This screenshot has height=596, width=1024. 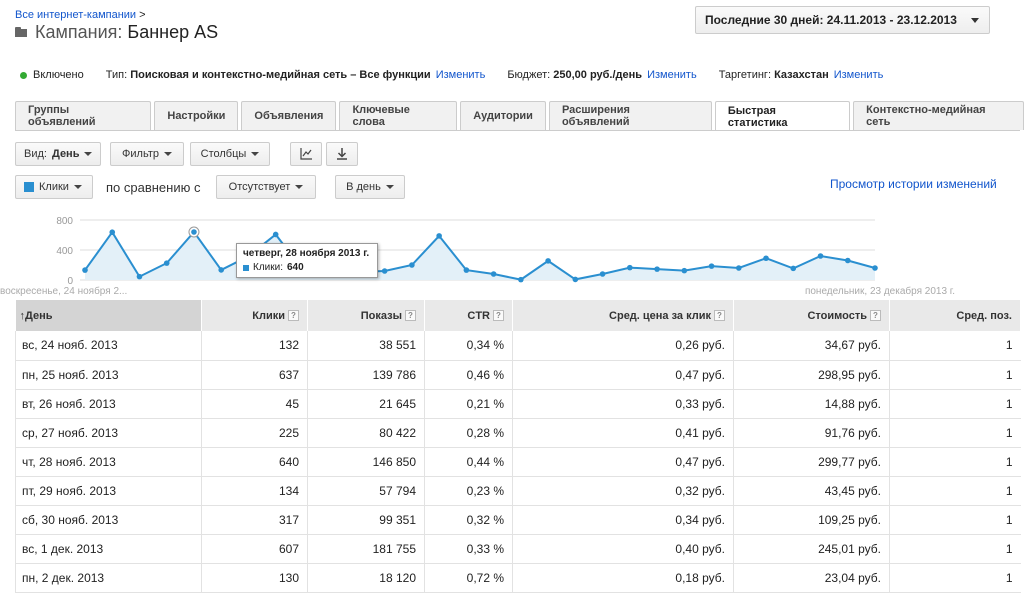 I want to click on view-dropdown: Вид: День, so click(x=58, y=154).